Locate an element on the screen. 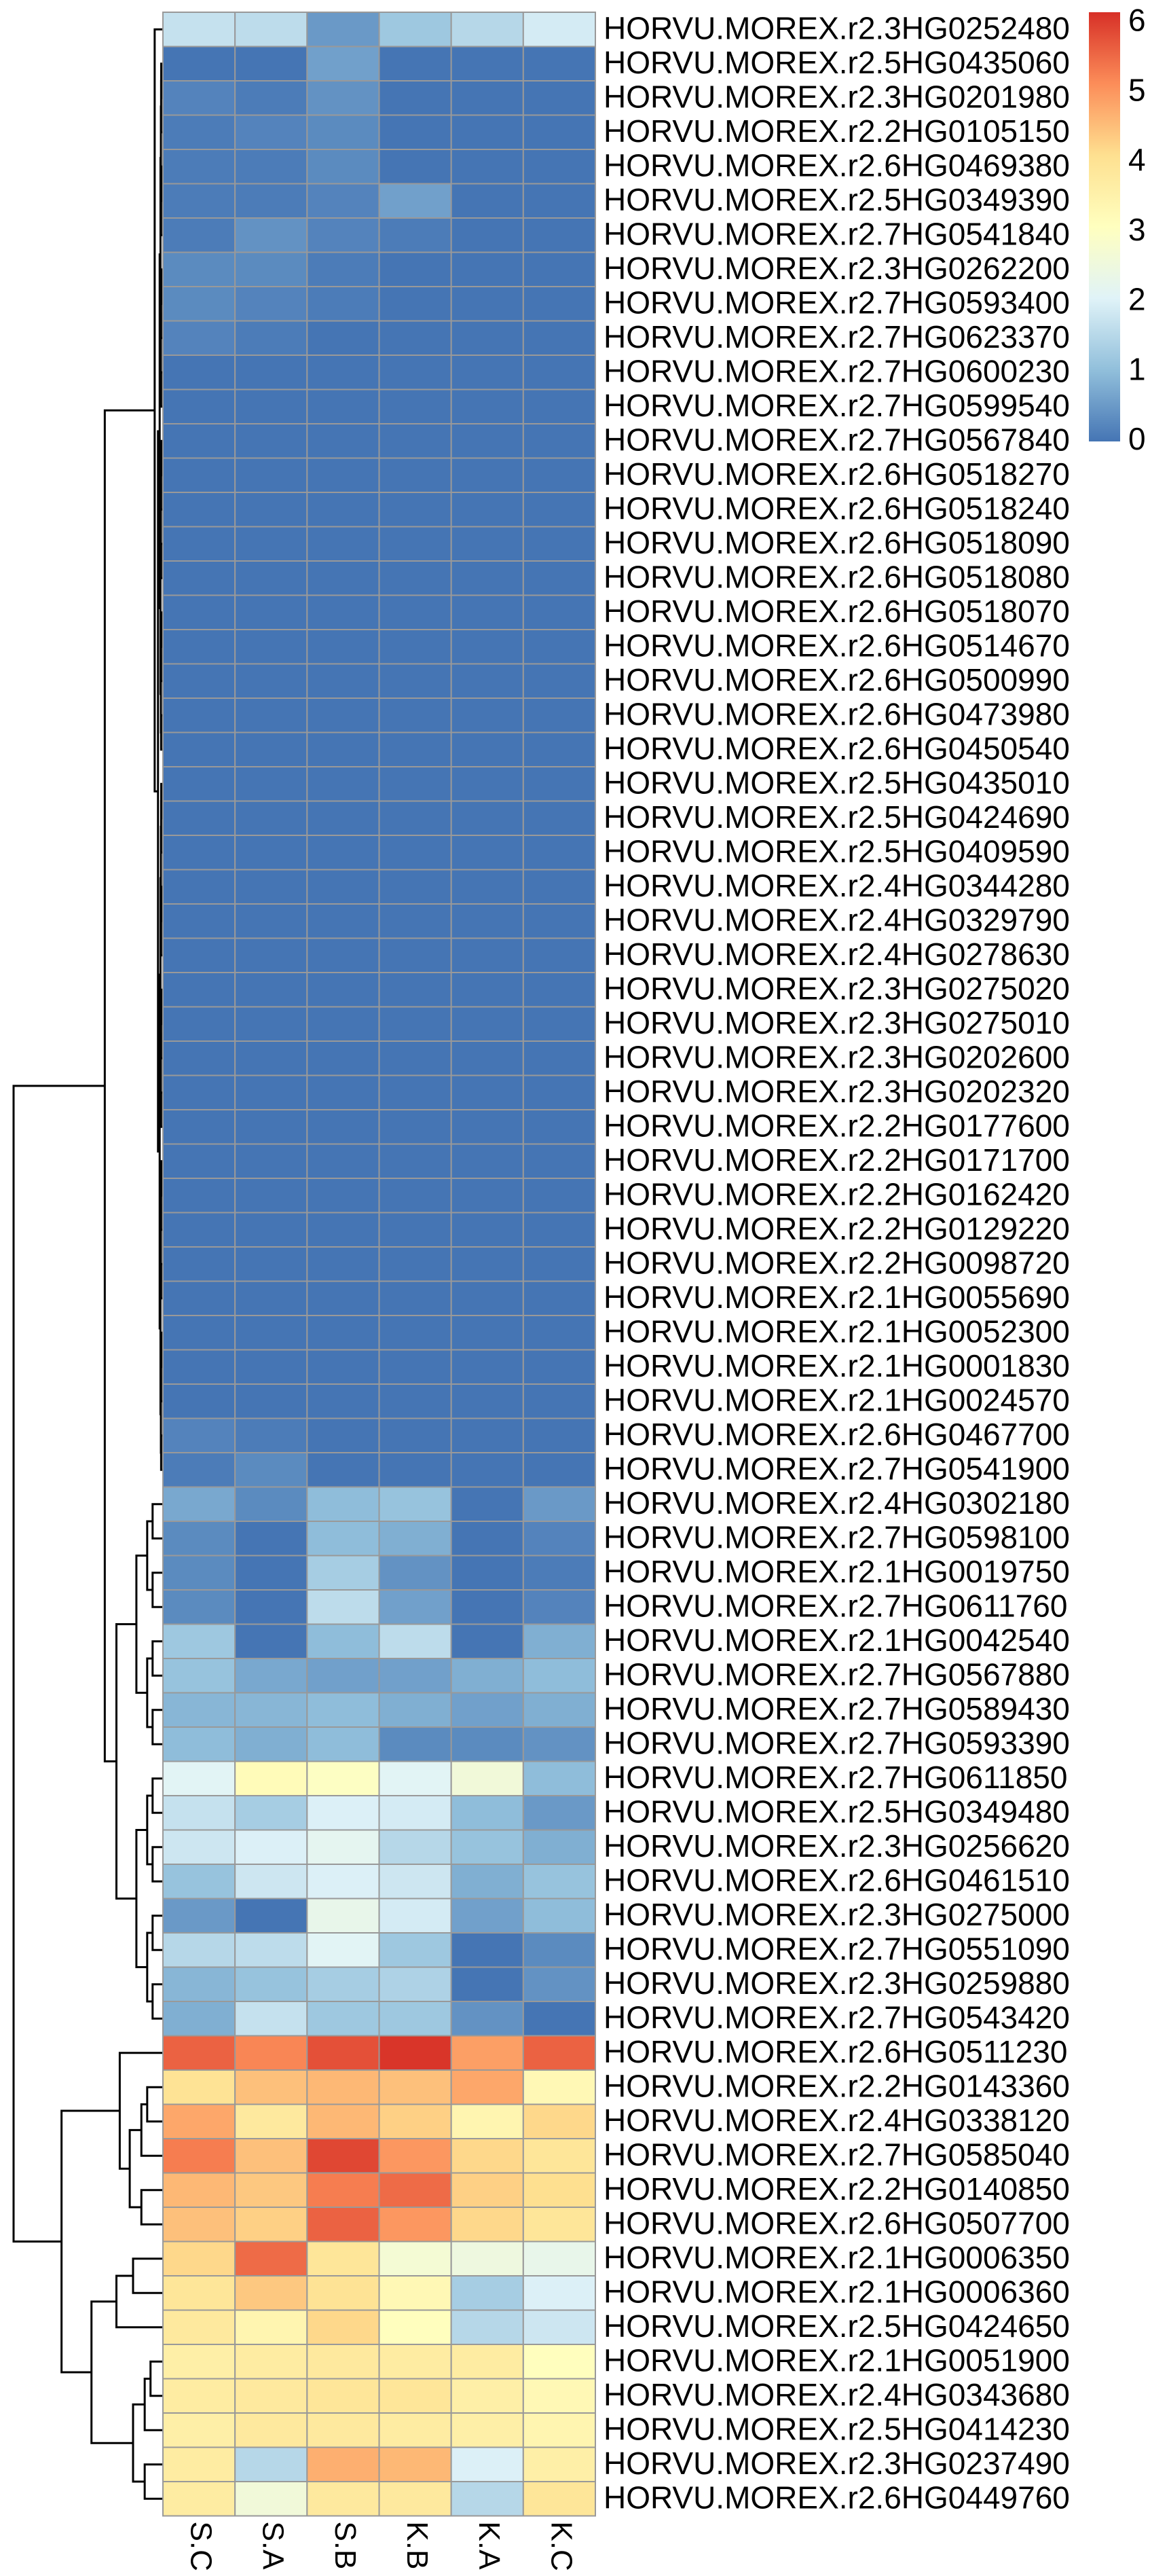 This screenshot has width=1169, height=2576. legend-tick-label: 6 is located at coordinates (1137, 20).